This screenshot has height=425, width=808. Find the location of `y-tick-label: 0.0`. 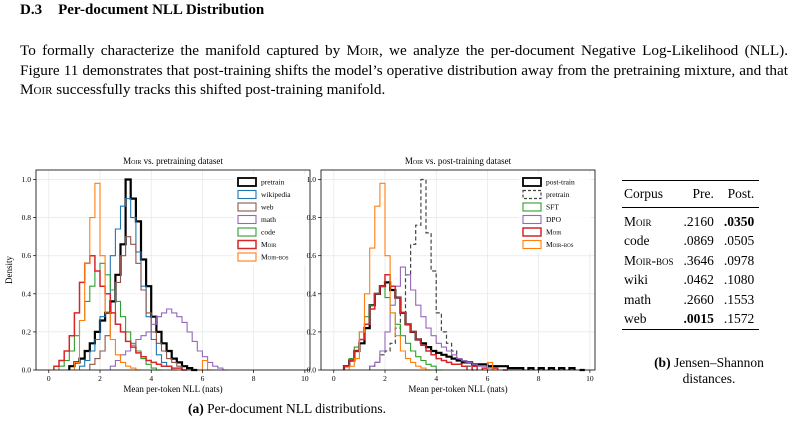

y-tick-label: 0.0 is located at coordinates (27, 370).